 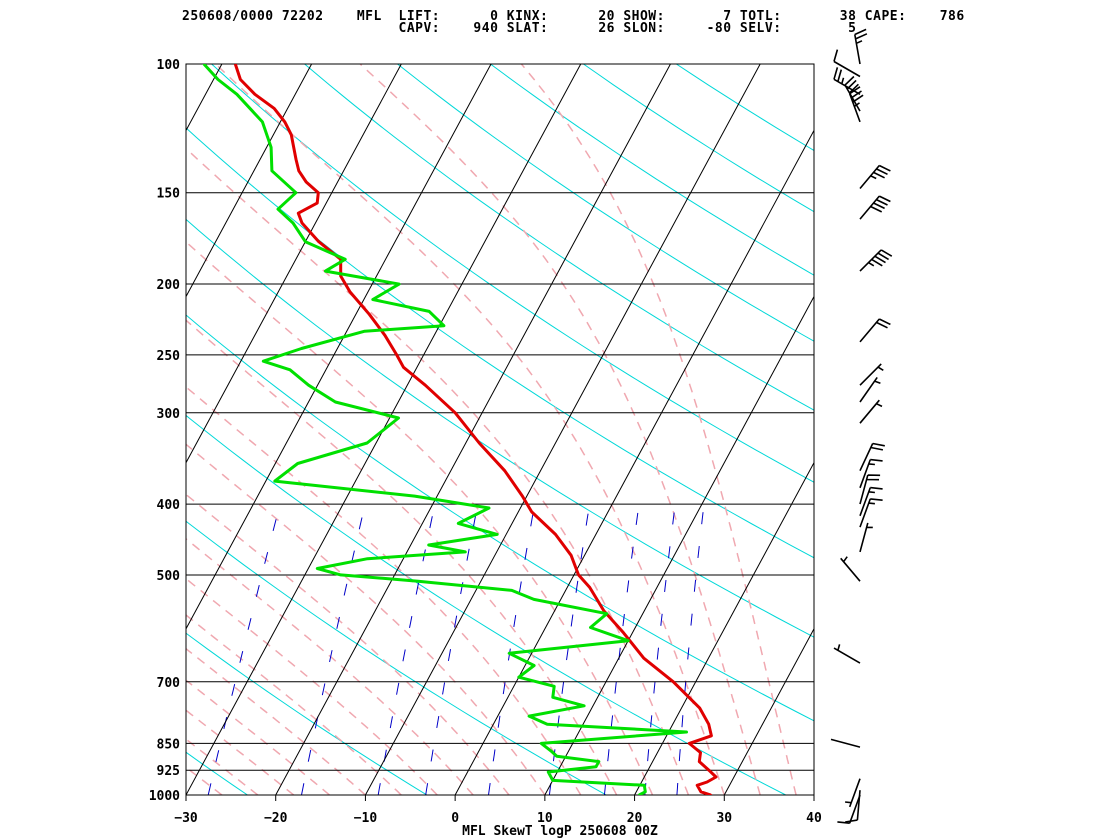 What do you see at coordinates (635, 818) in the screenshot?
I see `x-tick-label-20: 20` at bounding box center [635, 818].